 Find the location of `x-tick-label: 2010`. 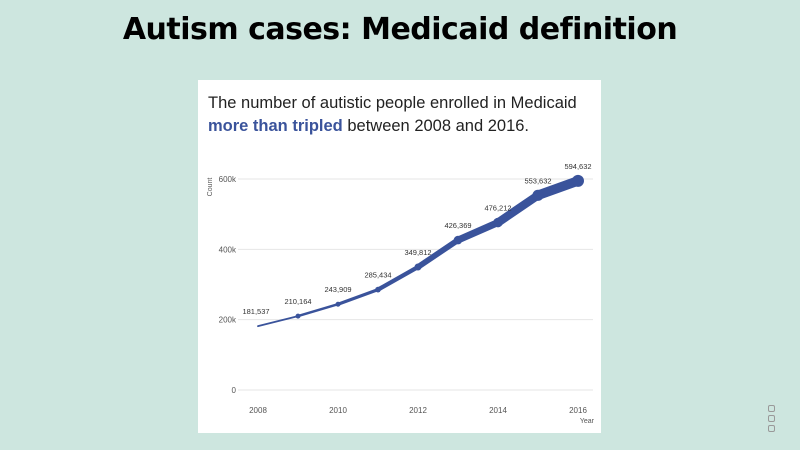

x-tick-label: 2010 is located at coordinates (338, 410).